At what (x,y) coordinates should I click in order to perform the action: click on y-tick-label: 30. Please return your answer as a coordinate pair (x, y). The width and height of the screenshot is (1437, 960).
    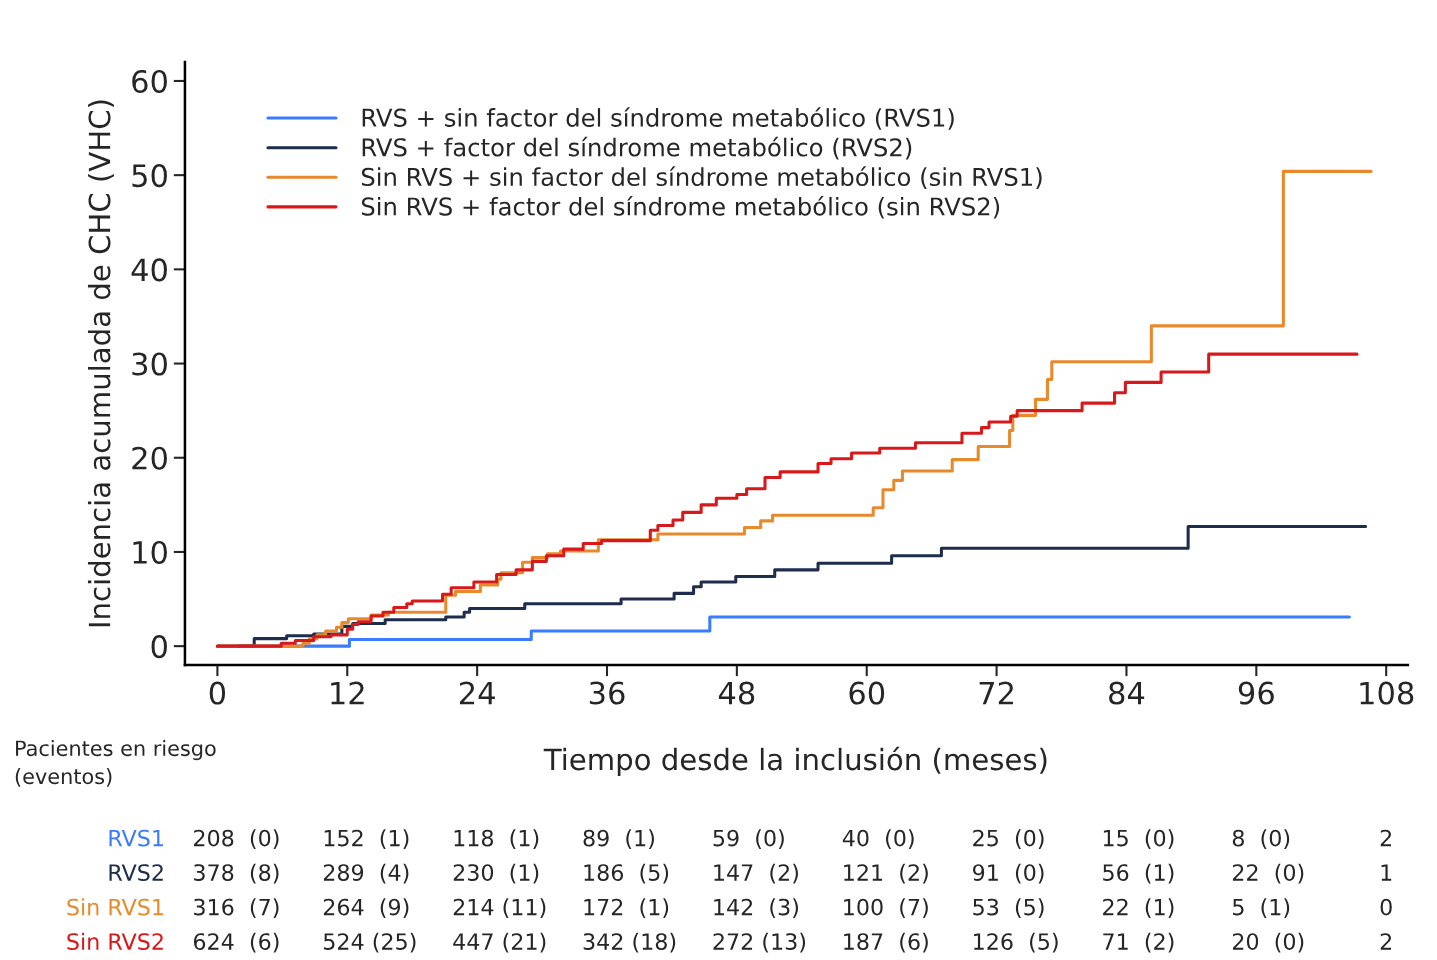
    Looking at the image, I should click on (149, 364).